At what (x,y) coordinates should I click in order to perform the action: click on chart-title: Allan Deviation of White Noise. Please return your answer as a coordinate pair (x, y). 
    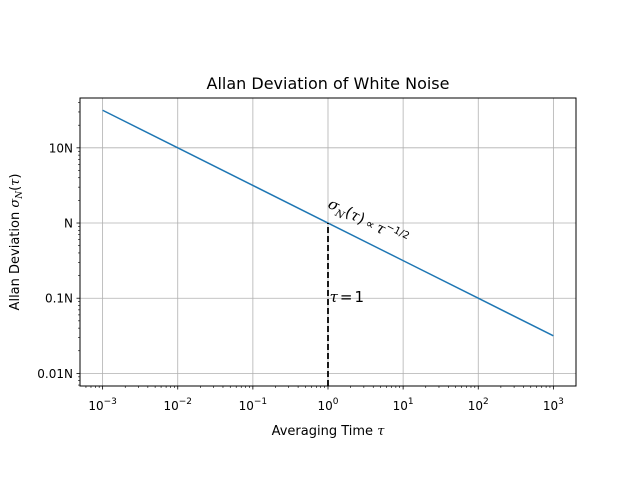
    Looking at the image, I should click on (328, 83).